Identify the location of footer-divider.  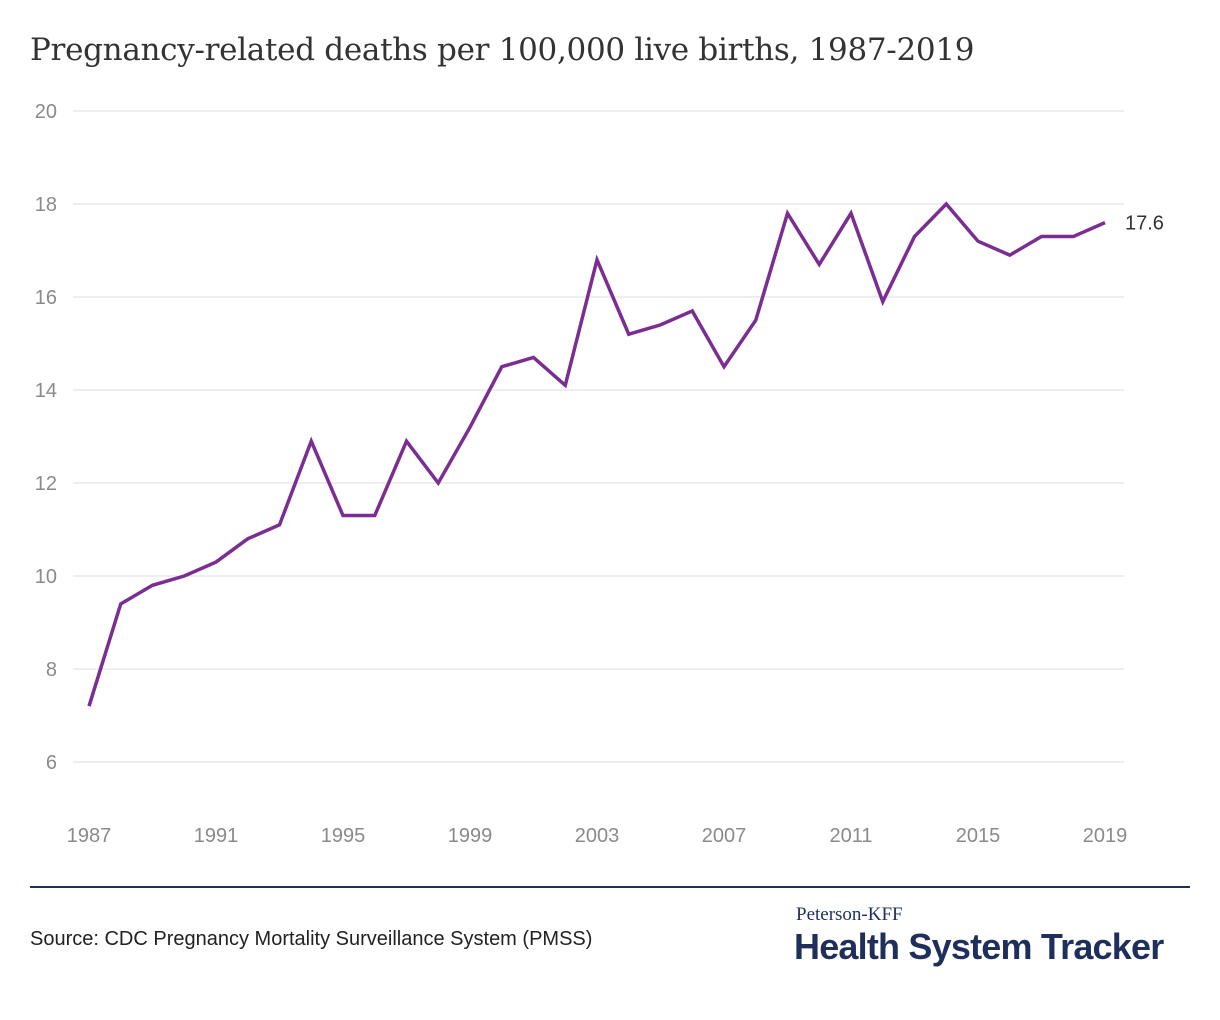
(610, 887).